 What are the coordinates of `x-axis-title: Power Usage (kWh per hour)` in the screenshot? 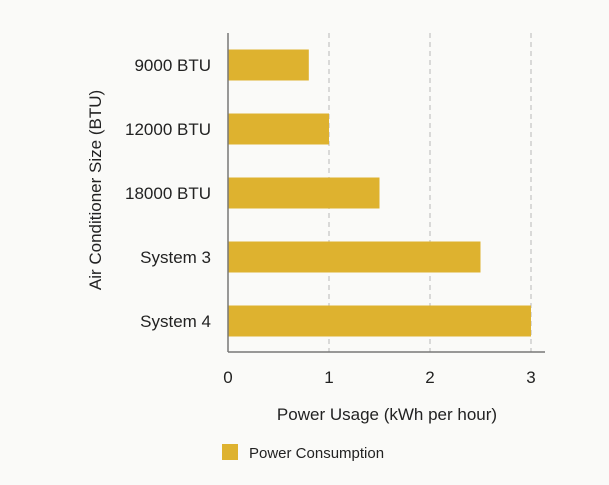 It's located at (387, 414).